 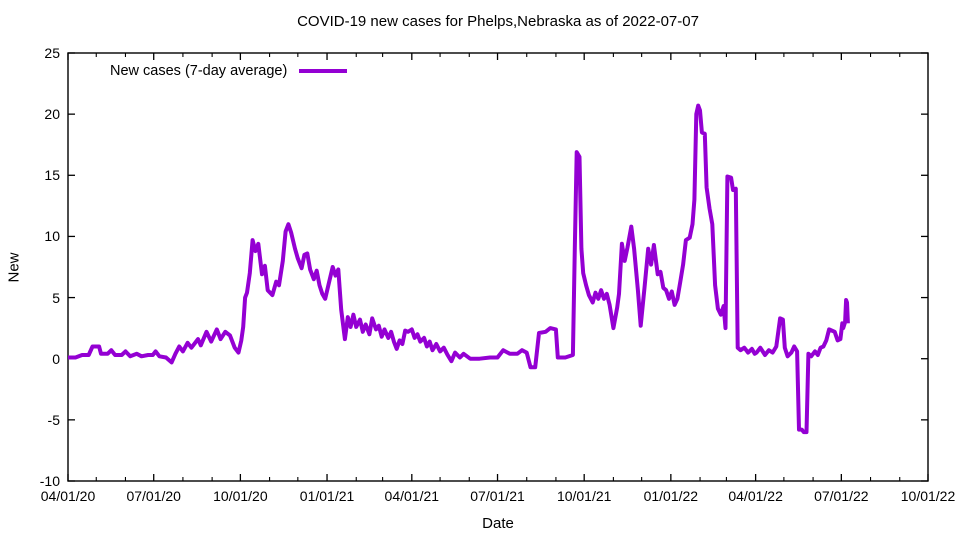 I want to click on x-tick-label: 04/01/21, so click(x=412, y=496).